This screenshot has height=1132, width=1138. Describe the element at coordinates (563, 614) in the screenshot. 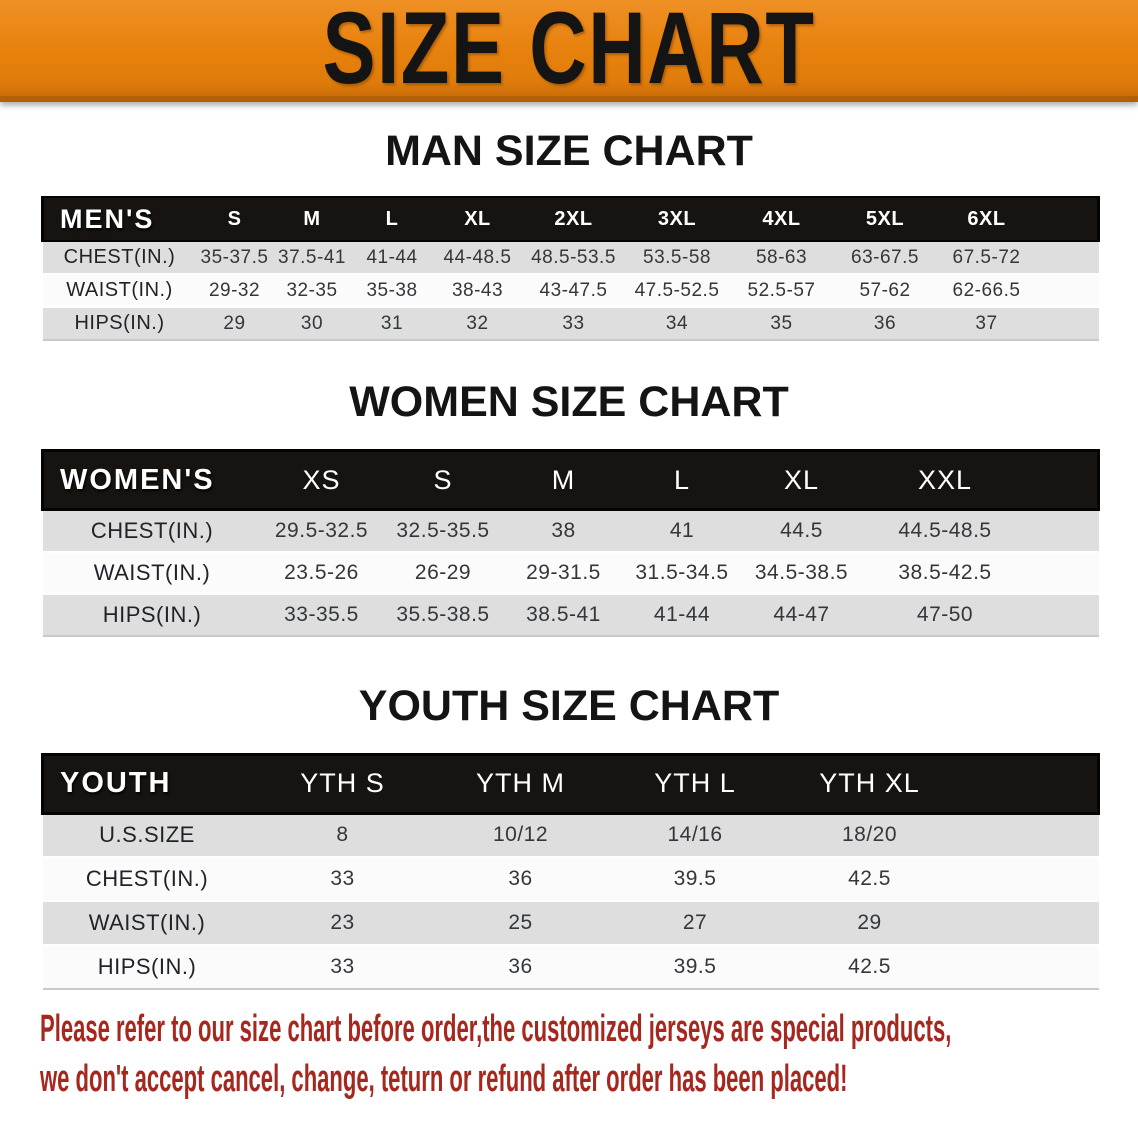

I see `measurement-value: 38.5-41` at that location.